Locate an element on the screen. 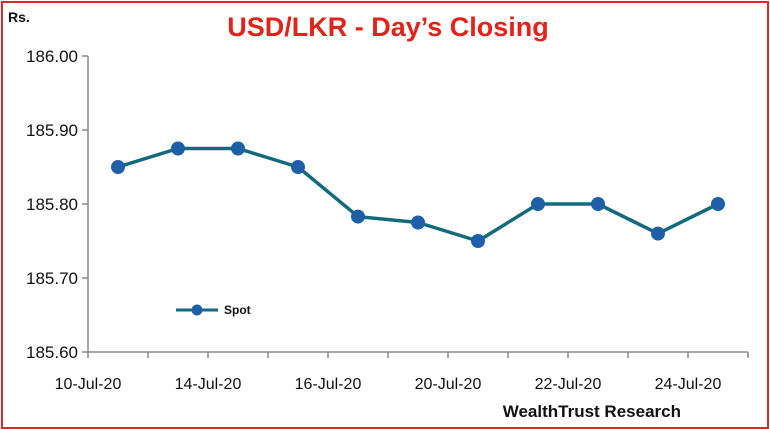 The image size is (770, 429). y-axis: 186.00 185.90 185.80 185.70 185.60 is located at coordinates (57, 204).